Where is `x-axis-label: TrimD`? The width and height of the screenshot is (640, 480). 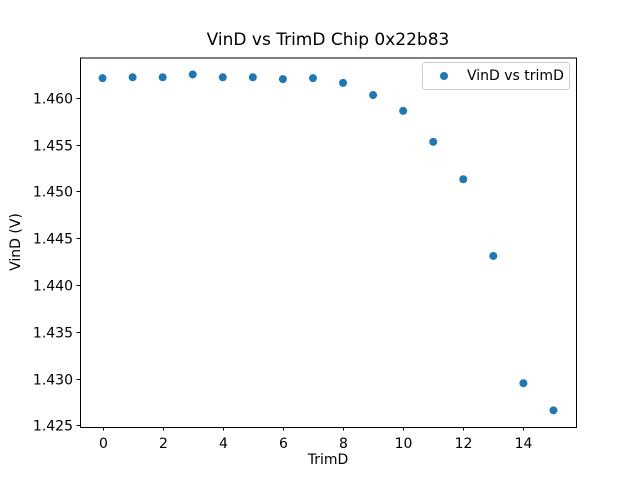 x-axis-label: TrimD is located at coordinates (328, 460).